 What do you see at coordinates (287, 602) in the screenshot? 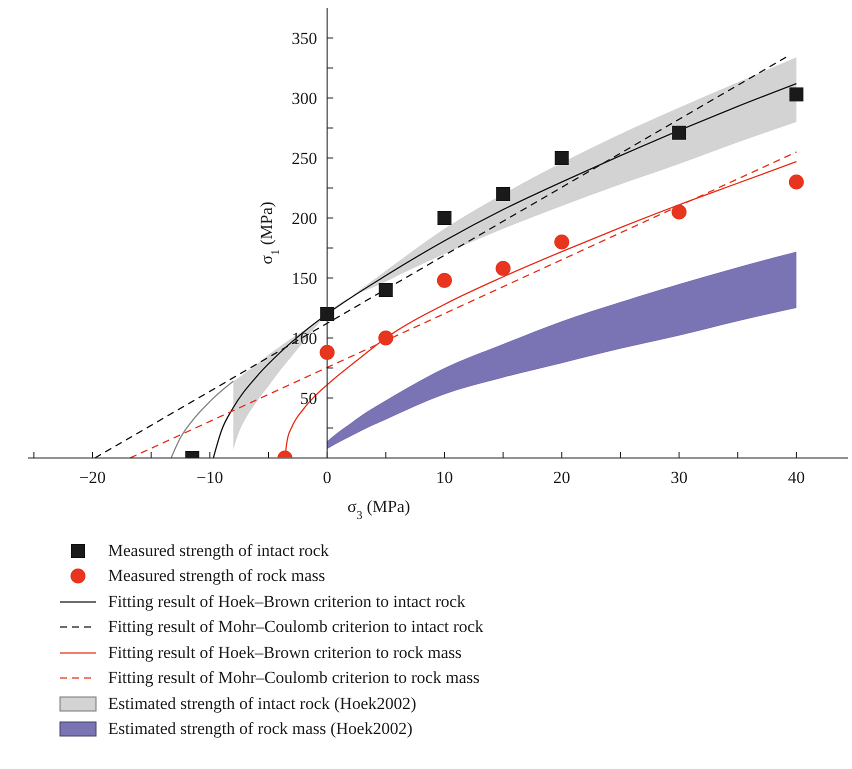
I see `legend-label: Fitting result of Hoek–Brown criterion to intact rock` at bounding box center [287, 602].